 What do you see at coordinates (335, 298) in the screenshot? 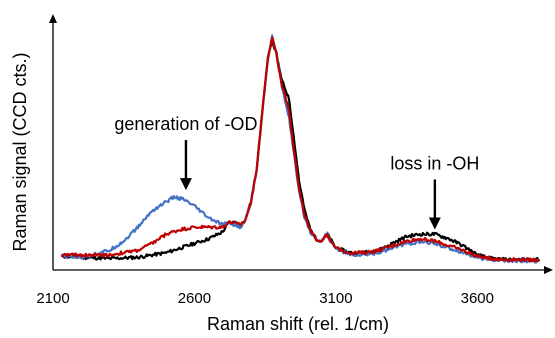
I see `x-tick-label: 3100` at bounding box center [335, 298].